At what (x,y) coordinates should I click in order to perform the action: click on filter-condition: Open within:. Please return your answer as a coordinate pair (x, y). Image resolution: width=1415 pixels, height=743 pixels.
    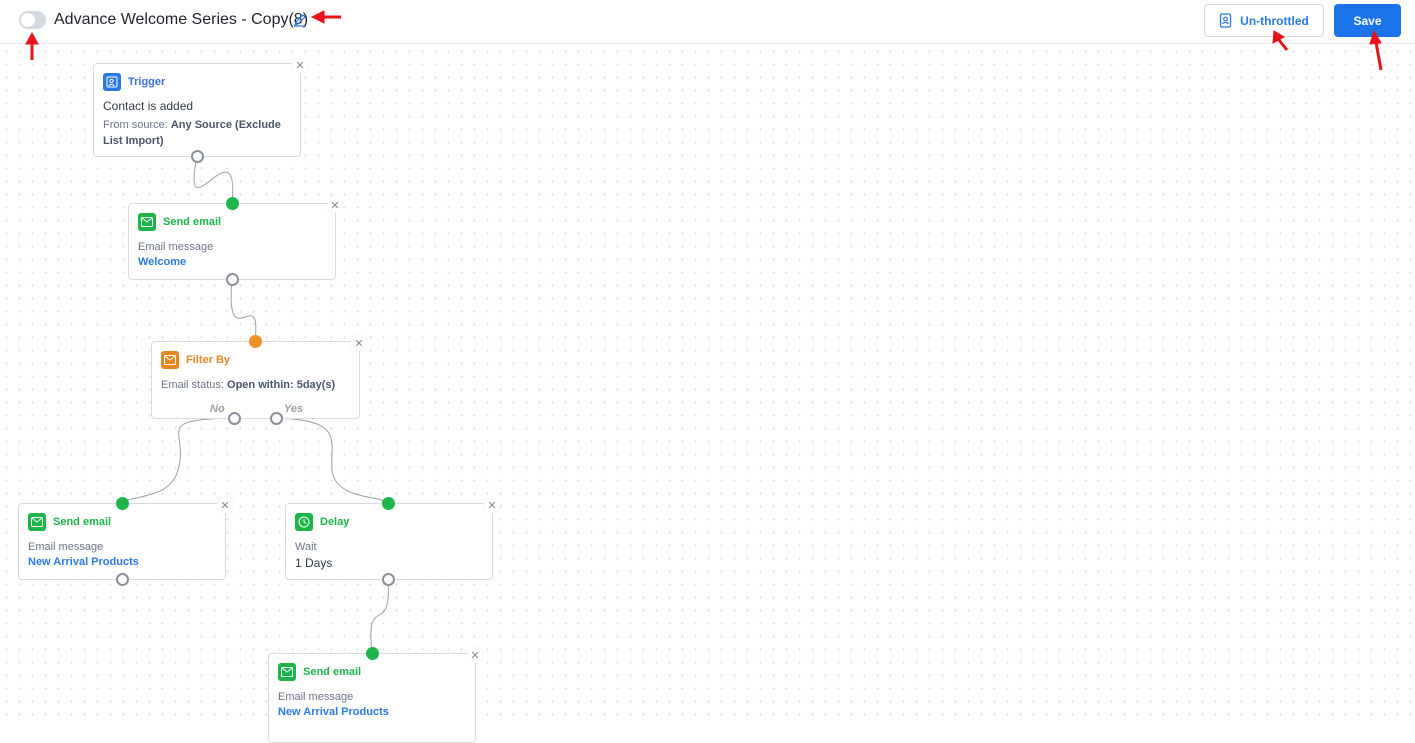
    Looking at the image, I should click on (260, 385).